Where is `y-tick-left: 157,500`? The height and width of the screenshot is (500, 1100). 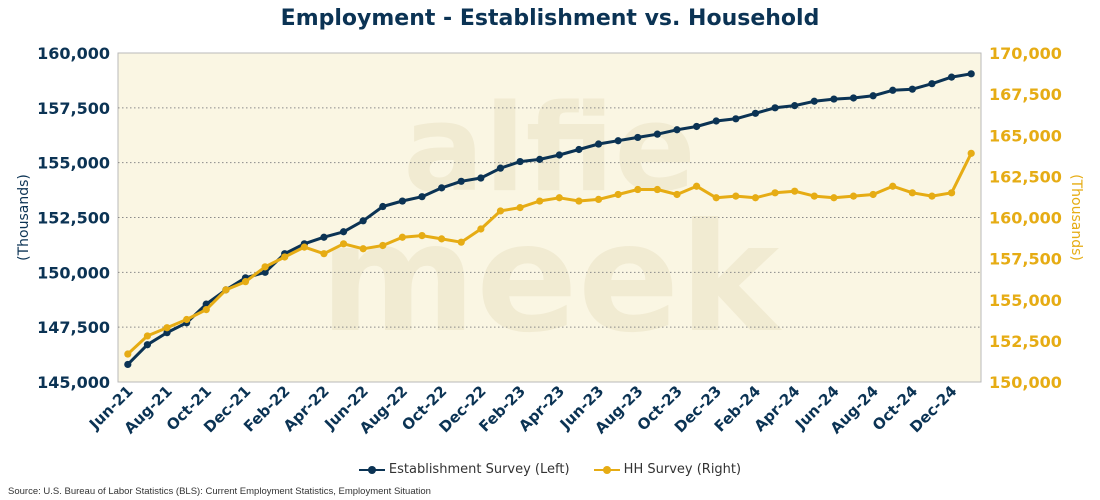 y-tick-left: 157,500 is located at coordinates (73, 108).